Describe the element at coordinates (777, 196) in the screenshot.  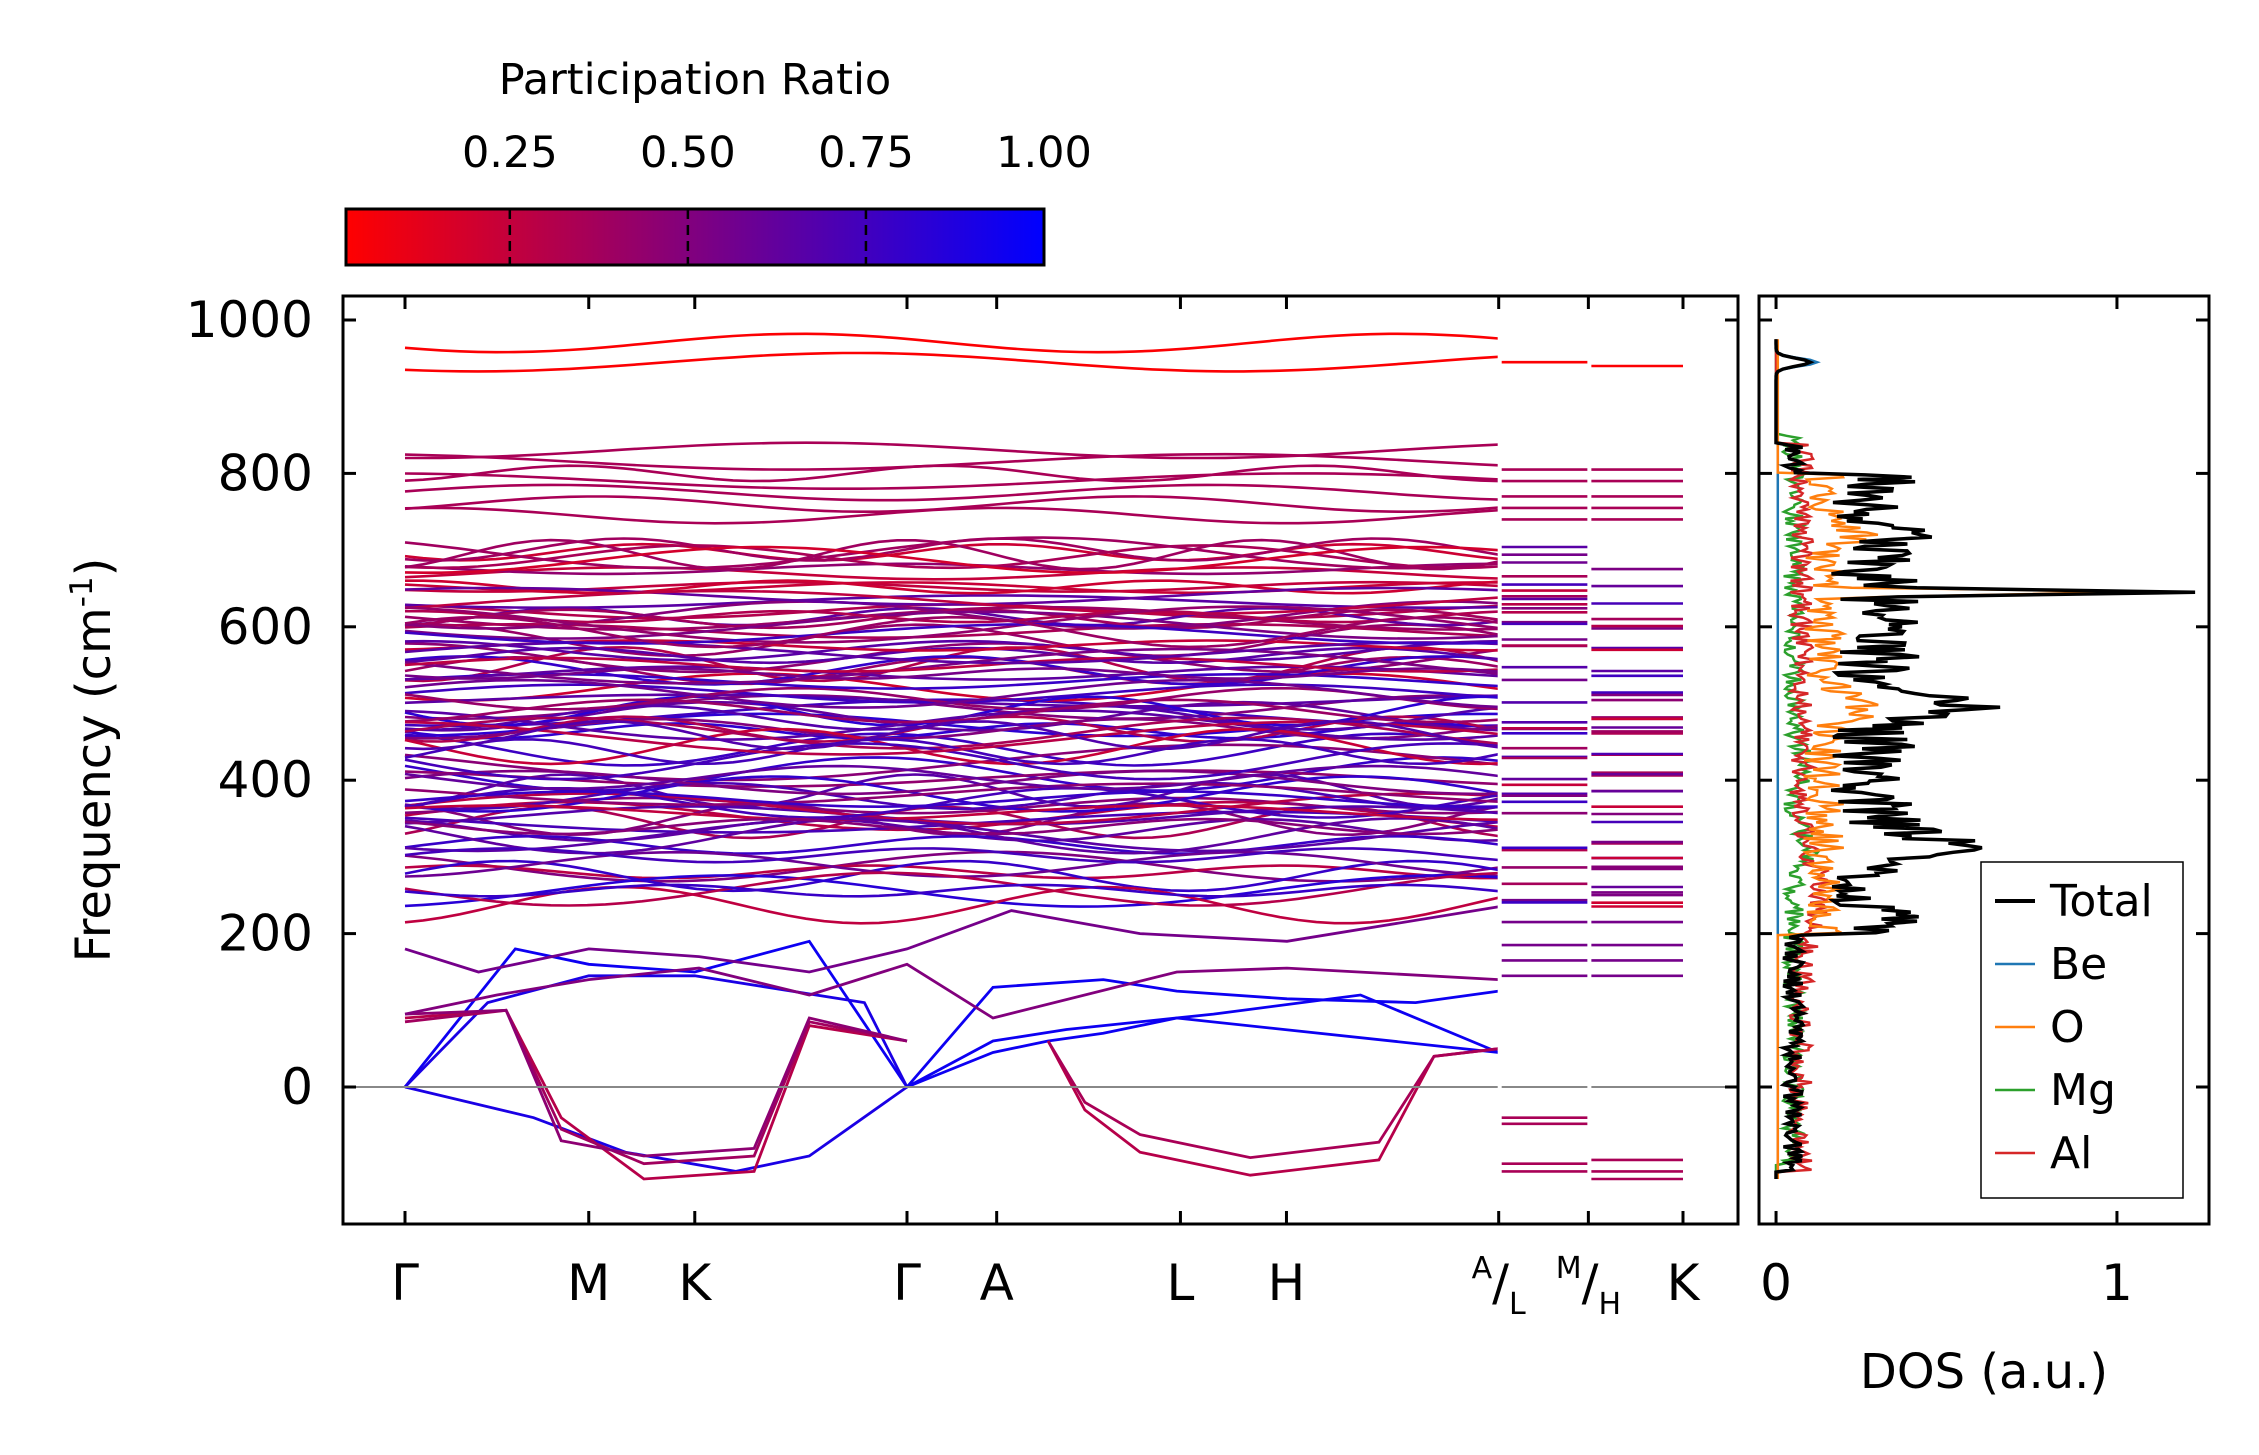
I see `colorbar-ticks: 0.25 0.50 0.75 1.00` at that location.